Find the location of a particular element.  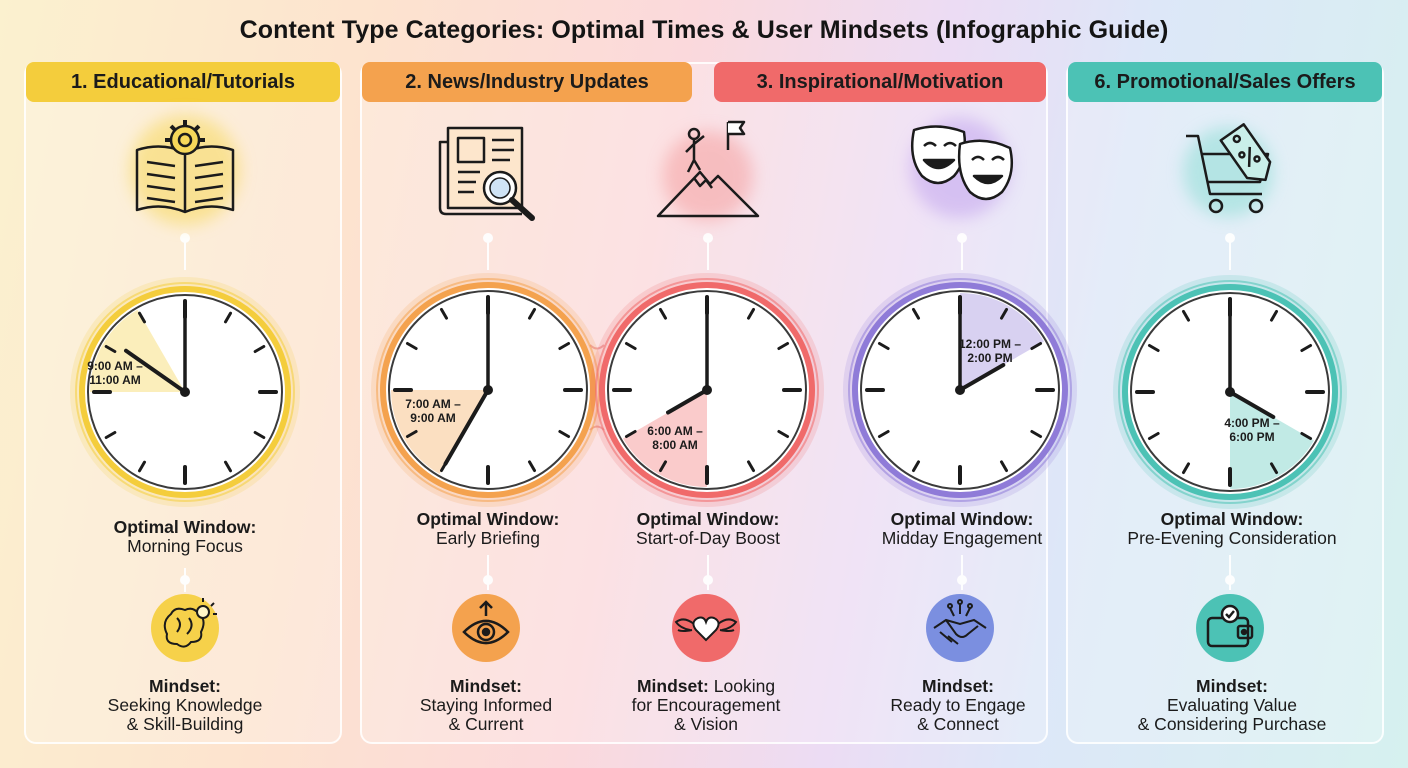

time-window-label: 6:00 AM – is located at coordinates (675, 431).